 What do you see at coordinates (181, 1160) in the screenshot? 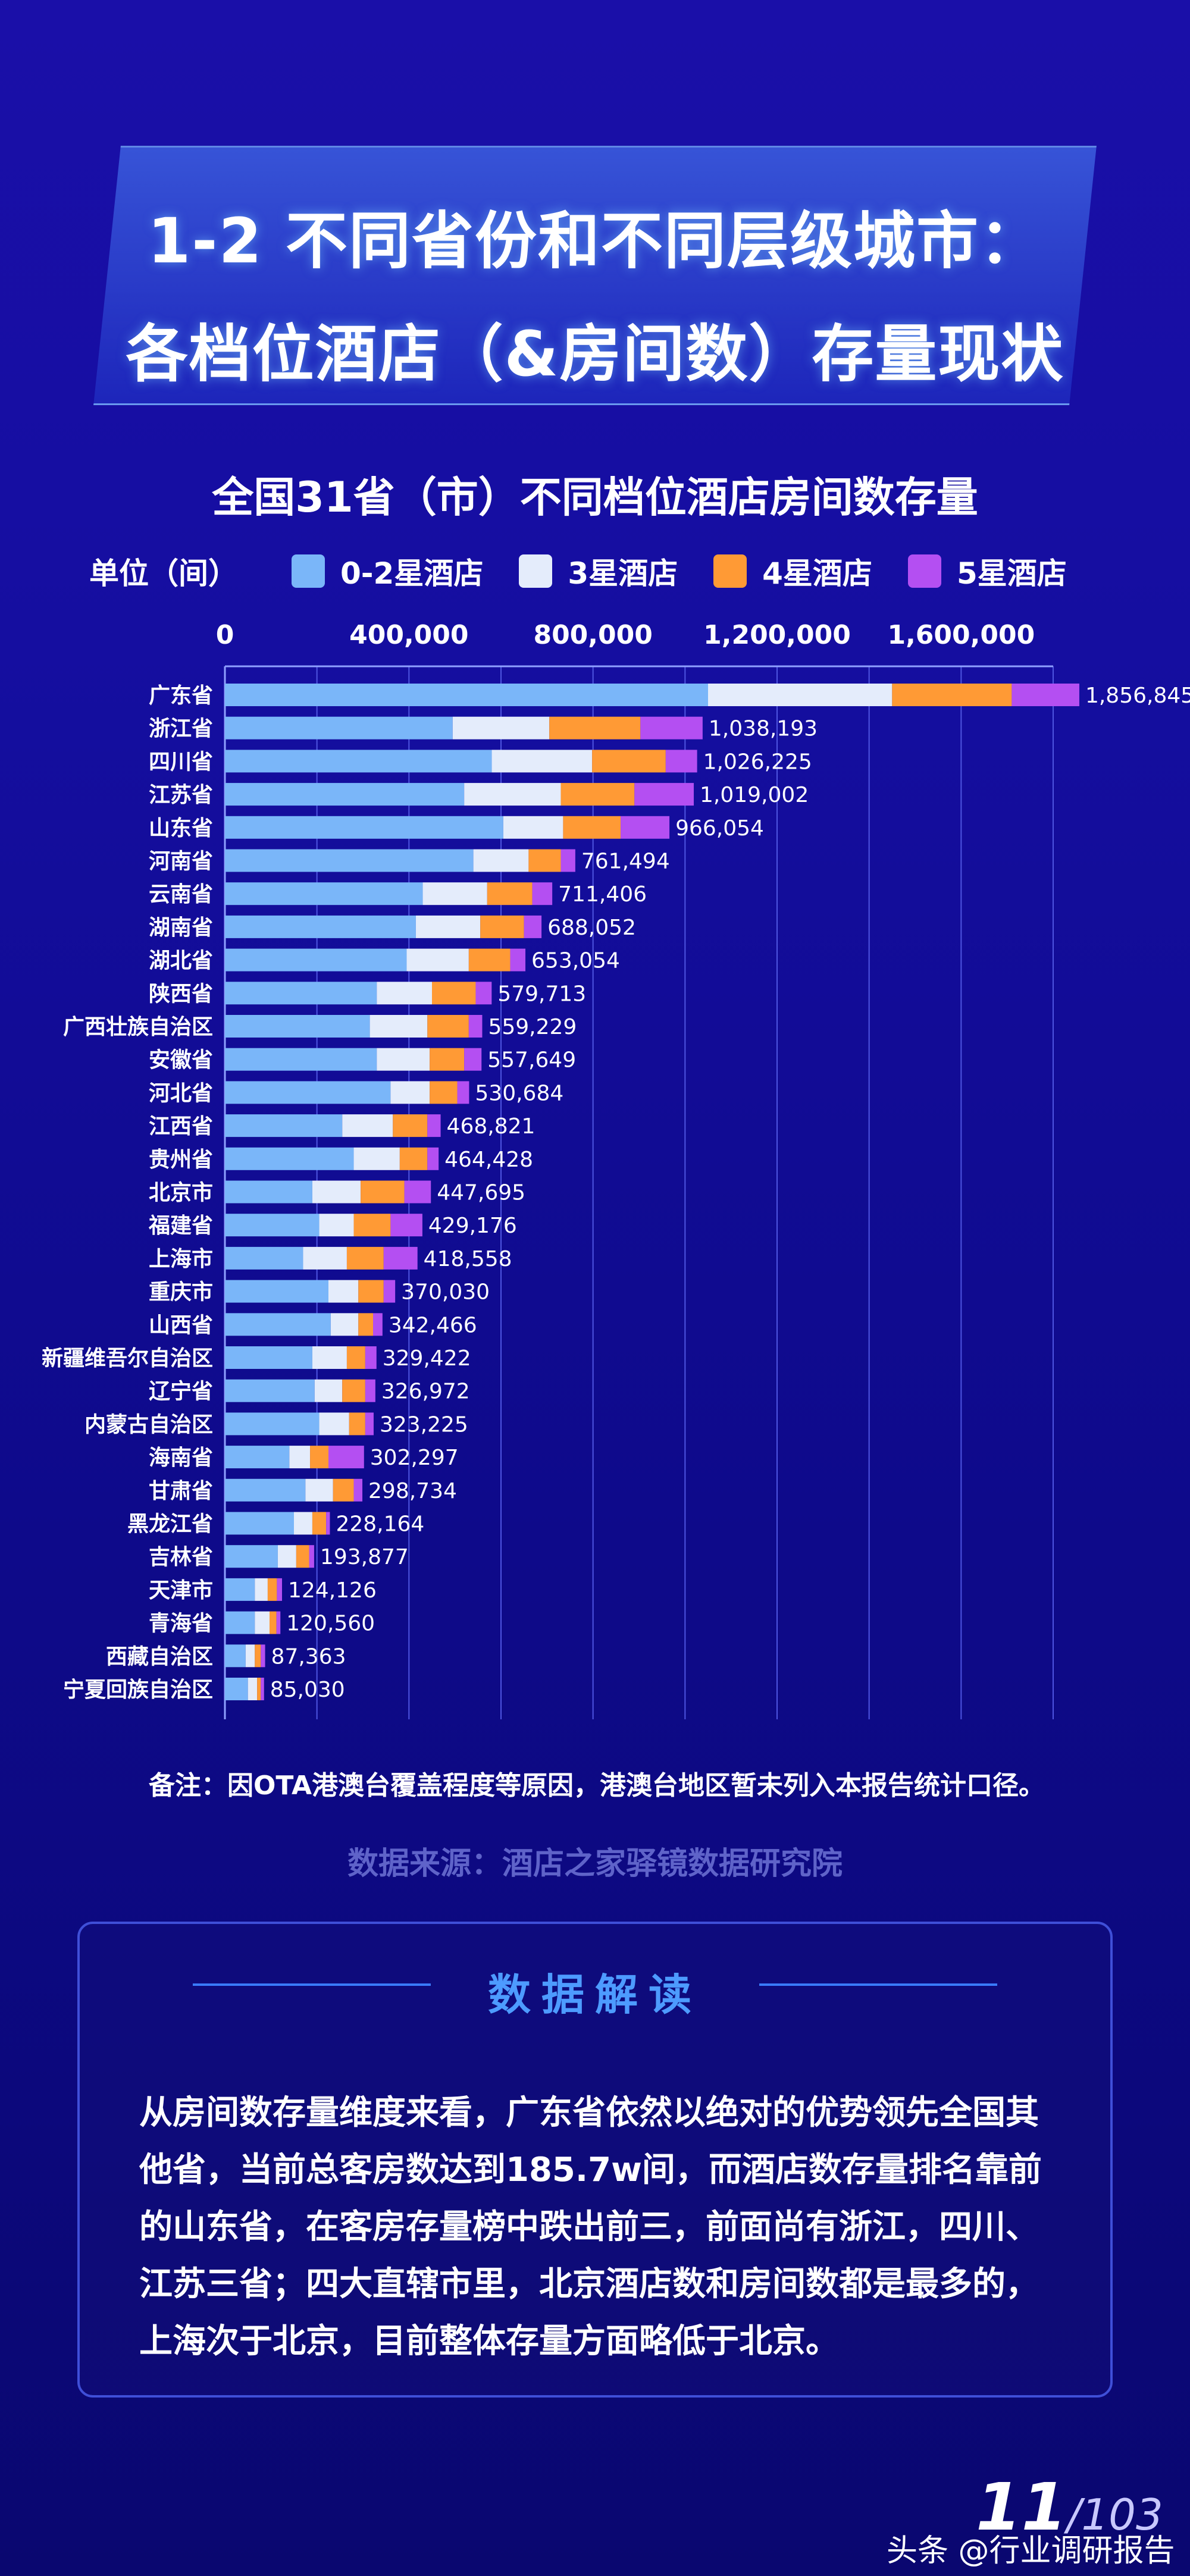
I see `category-label: 贵州省` at bounding box center [181, 1160].